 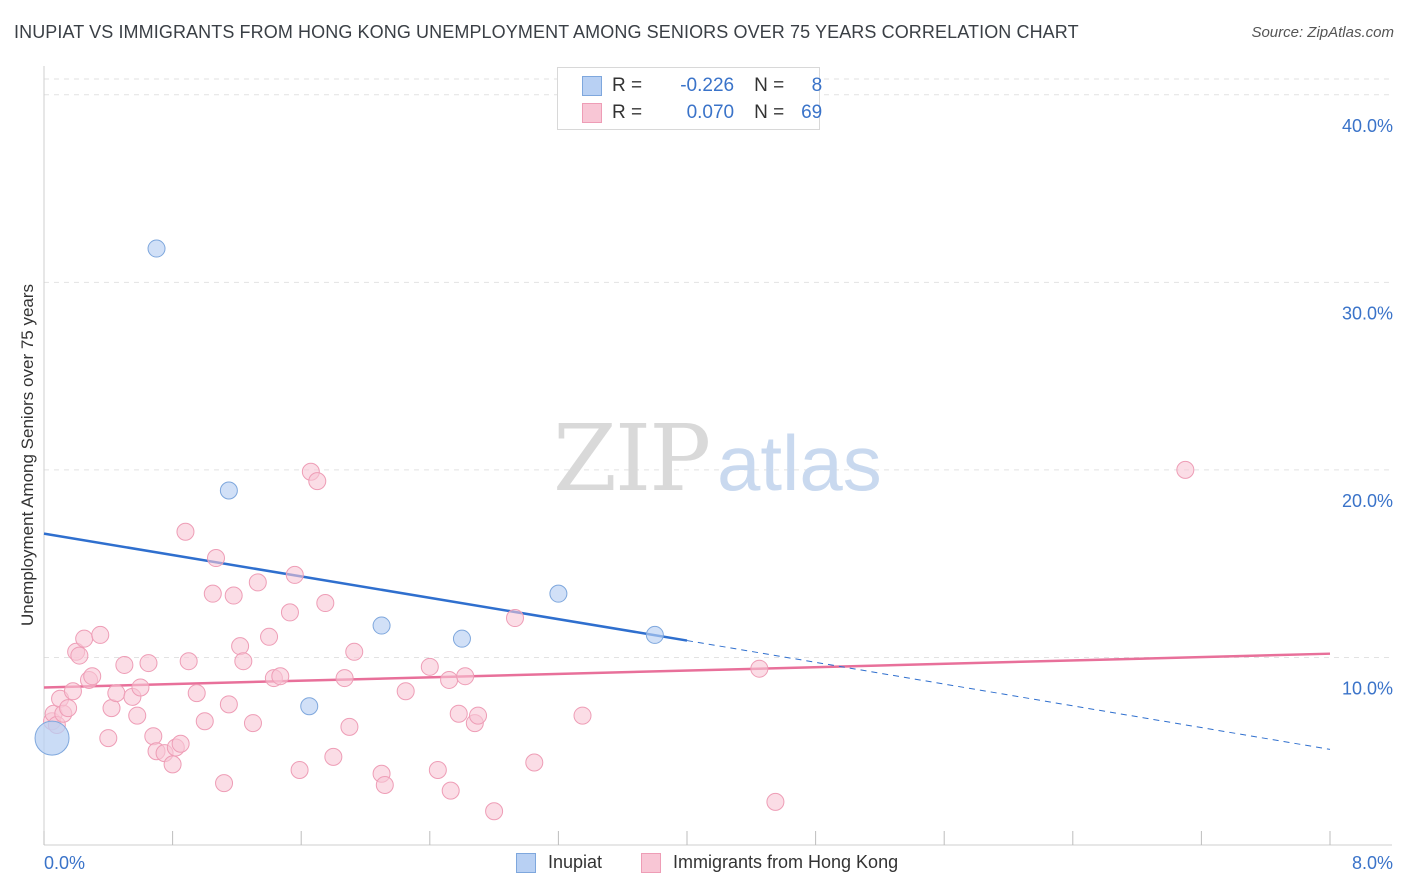 What do you see at coordinates (575, 862) in the screenshot?
I see `inupiat-legend-label: Inupiat` at bounding box center [575, 862].